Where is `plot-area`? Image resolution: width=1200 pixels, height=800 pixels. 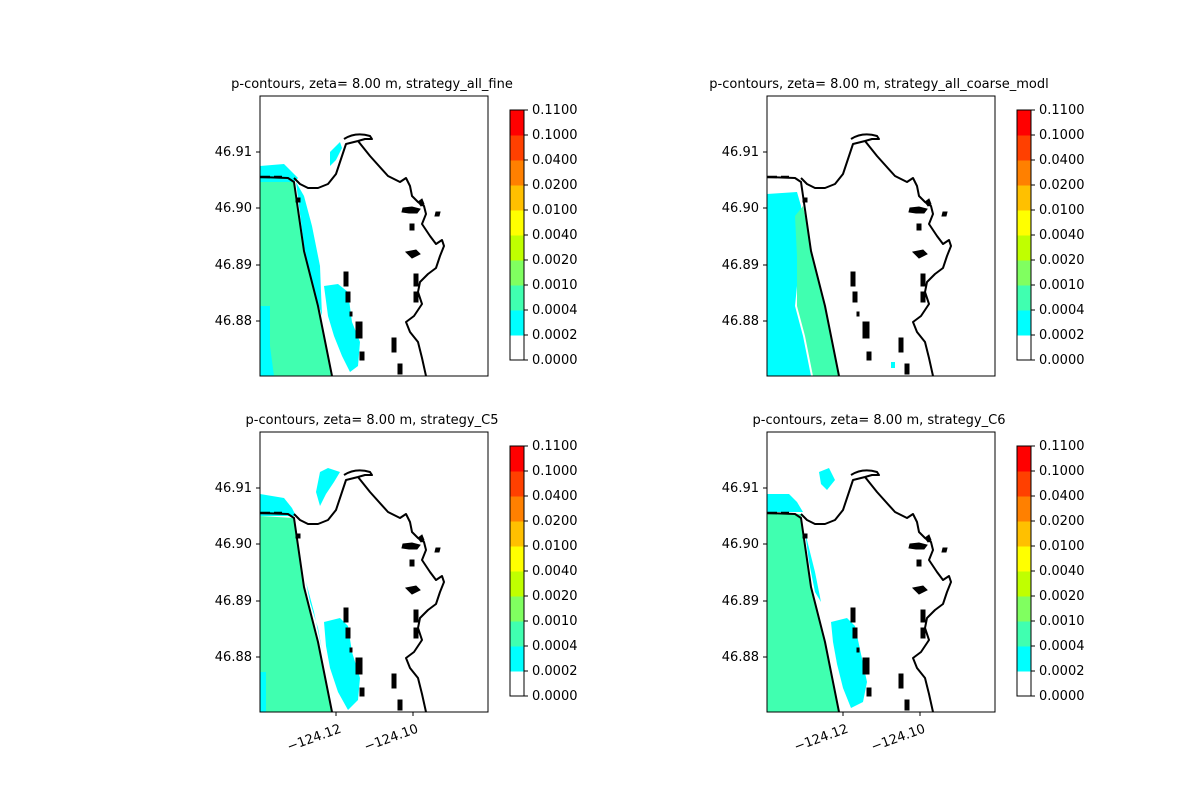 plot-area is located at coordinates (374, 236).